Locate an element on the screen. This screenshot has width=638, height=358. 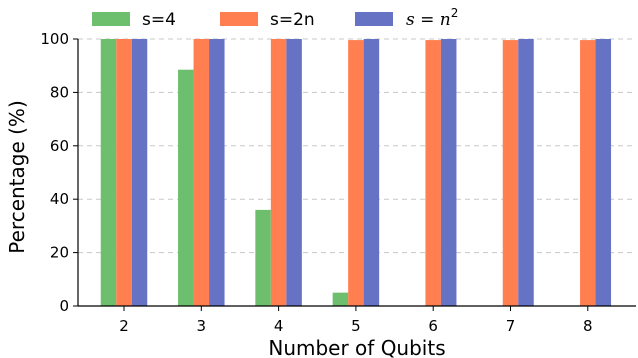
y-tick-label: 80 is located at coordinates (59, 92).